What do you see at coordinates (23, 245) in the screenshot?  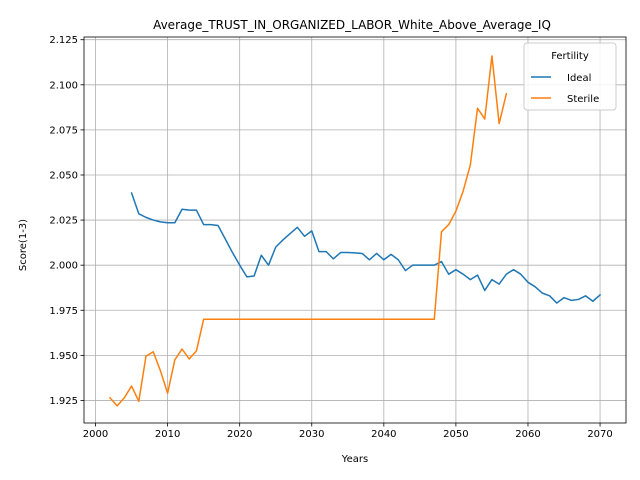 I see `y-axis-label: Score(1-3)` at bounding box center [23, 245].